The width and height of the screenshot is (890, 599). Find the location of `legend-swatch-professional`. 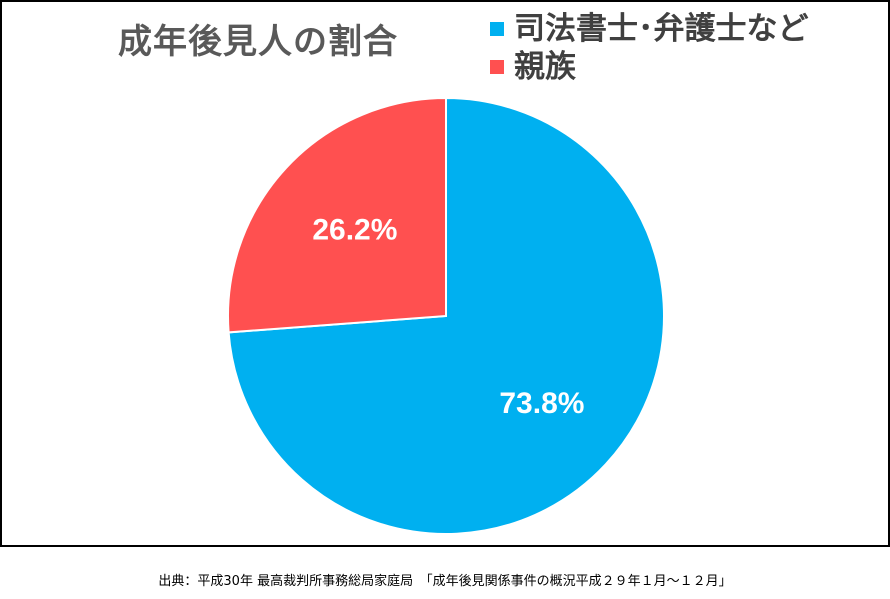

legend-swatch-professional is located at coordinates (497, 29).